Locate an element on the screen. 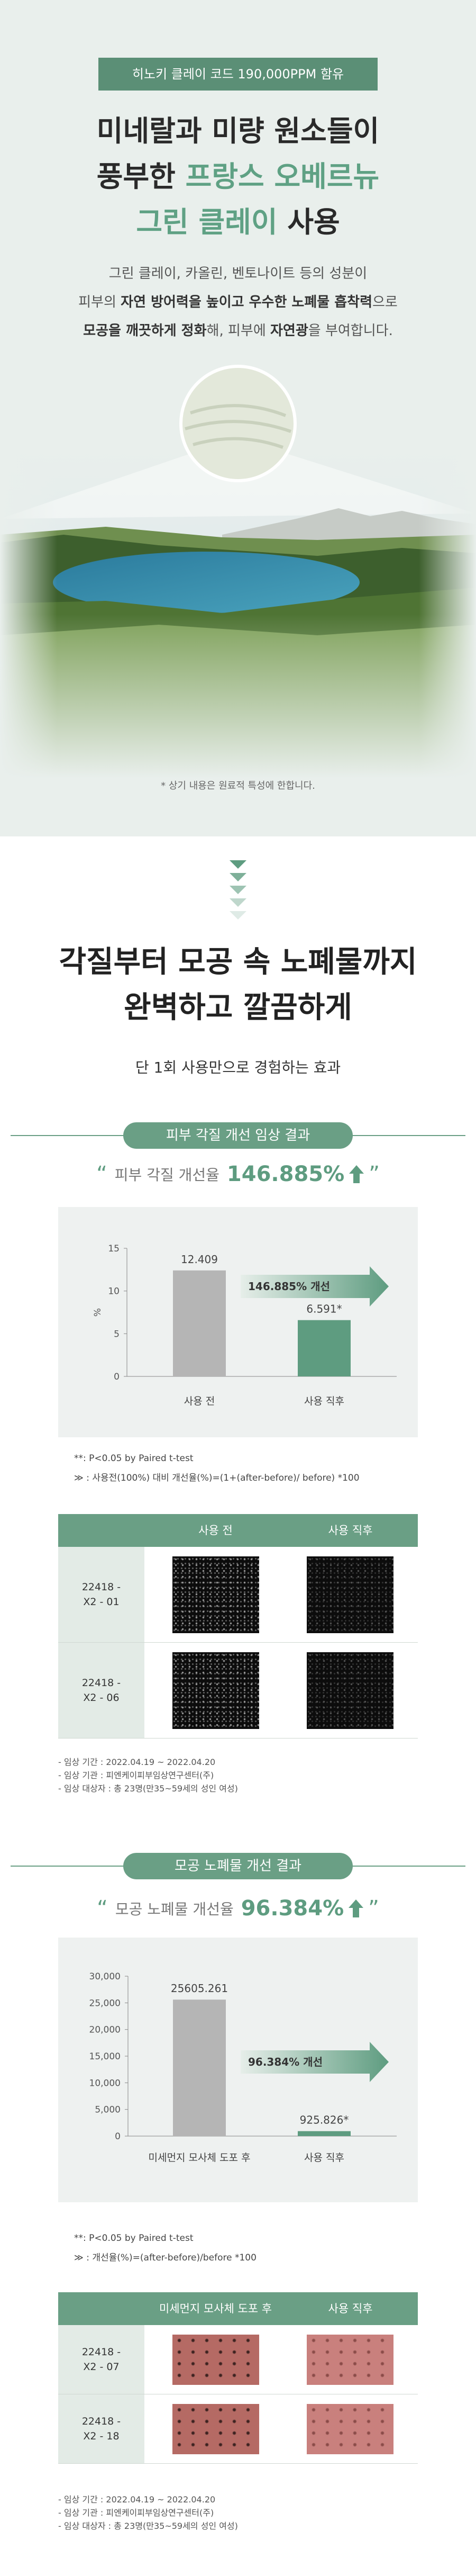  text-line: 모공을 깨끗하게 정화해, 피부에 자연광을 부여합니다. is located at coordinates (238, 331).